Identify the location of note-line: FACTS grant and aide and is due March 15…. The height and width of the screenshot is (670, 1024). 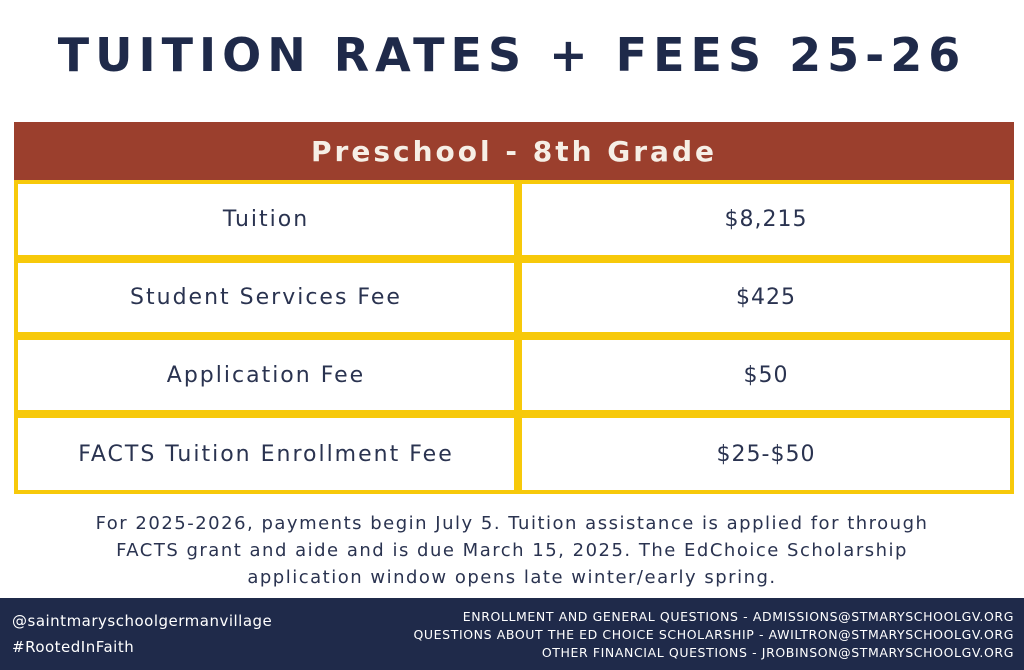
(512, 550).